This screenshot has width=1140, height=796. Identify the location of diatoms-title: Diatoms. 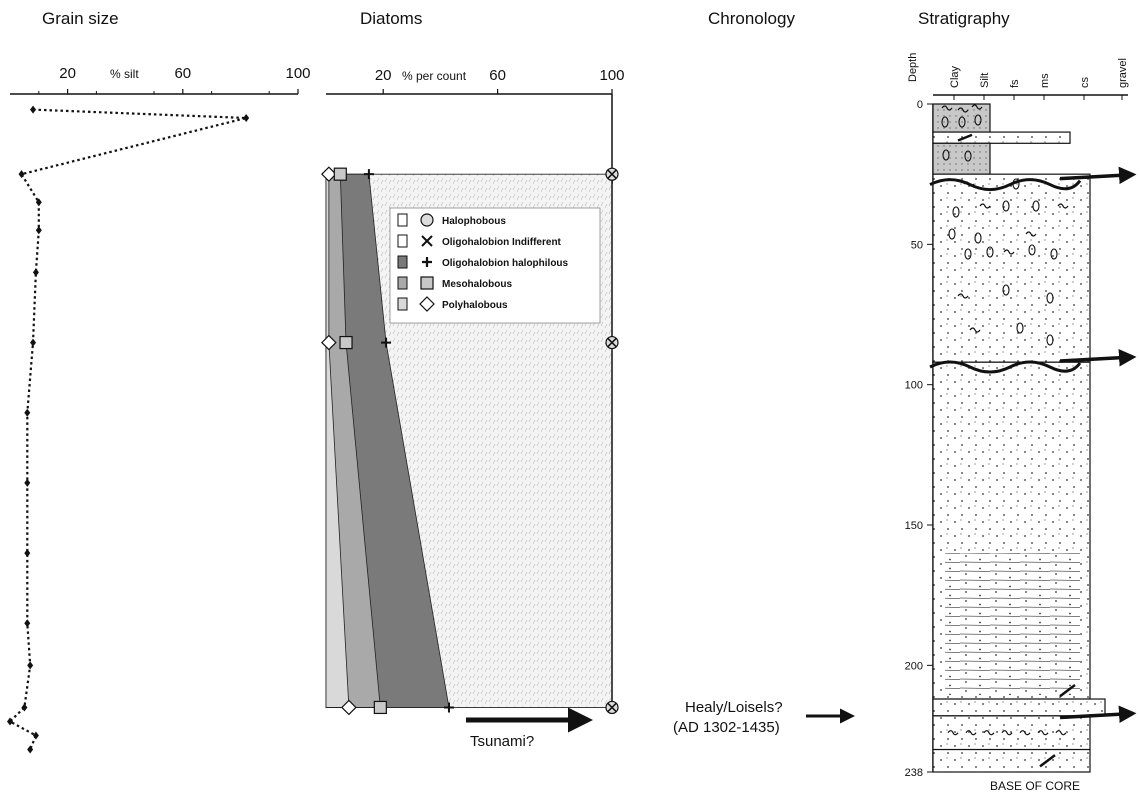
(391, 18).